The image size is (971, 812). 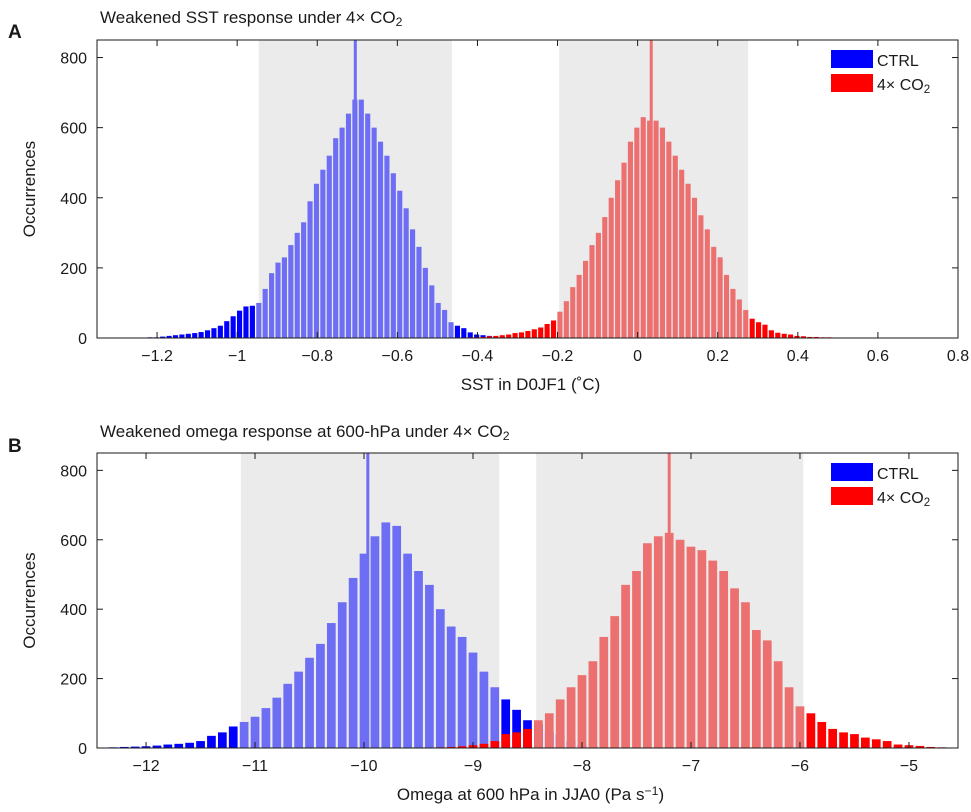 What do you see at coordinates (718, 356) in the screenshot?
I see `x-tick-label: 0.2` at bounding box center [718, 356].